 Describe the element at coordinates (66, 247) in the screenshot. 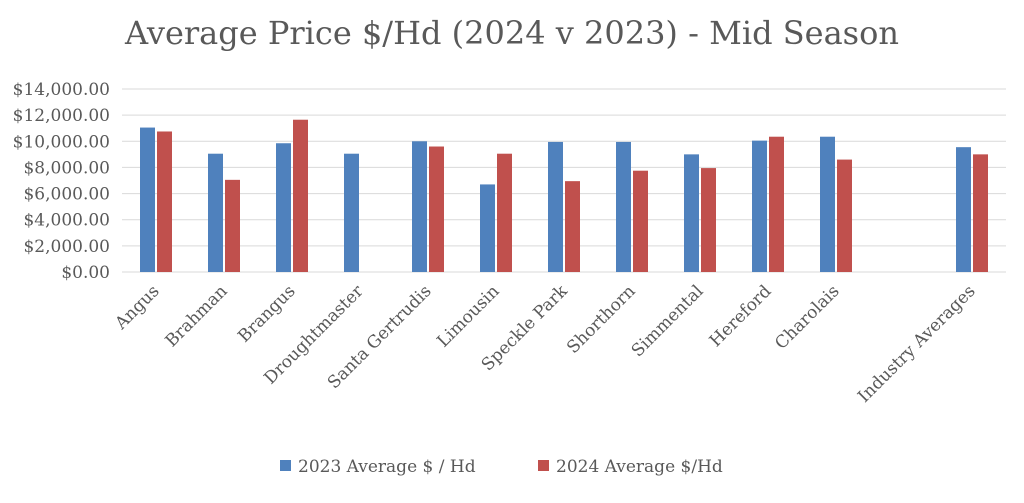

I see `y-tick-label: $2,000.00` at that location.